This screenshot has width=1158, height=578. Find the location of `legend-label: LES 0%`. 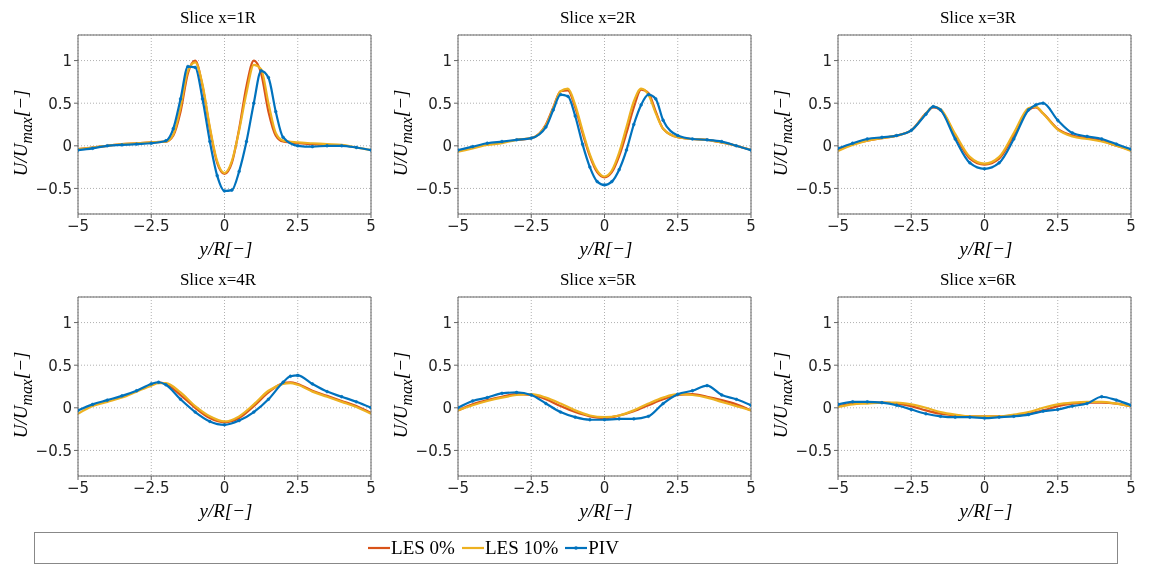

legend-label: LES 0% is located at coordinates (422, 548).